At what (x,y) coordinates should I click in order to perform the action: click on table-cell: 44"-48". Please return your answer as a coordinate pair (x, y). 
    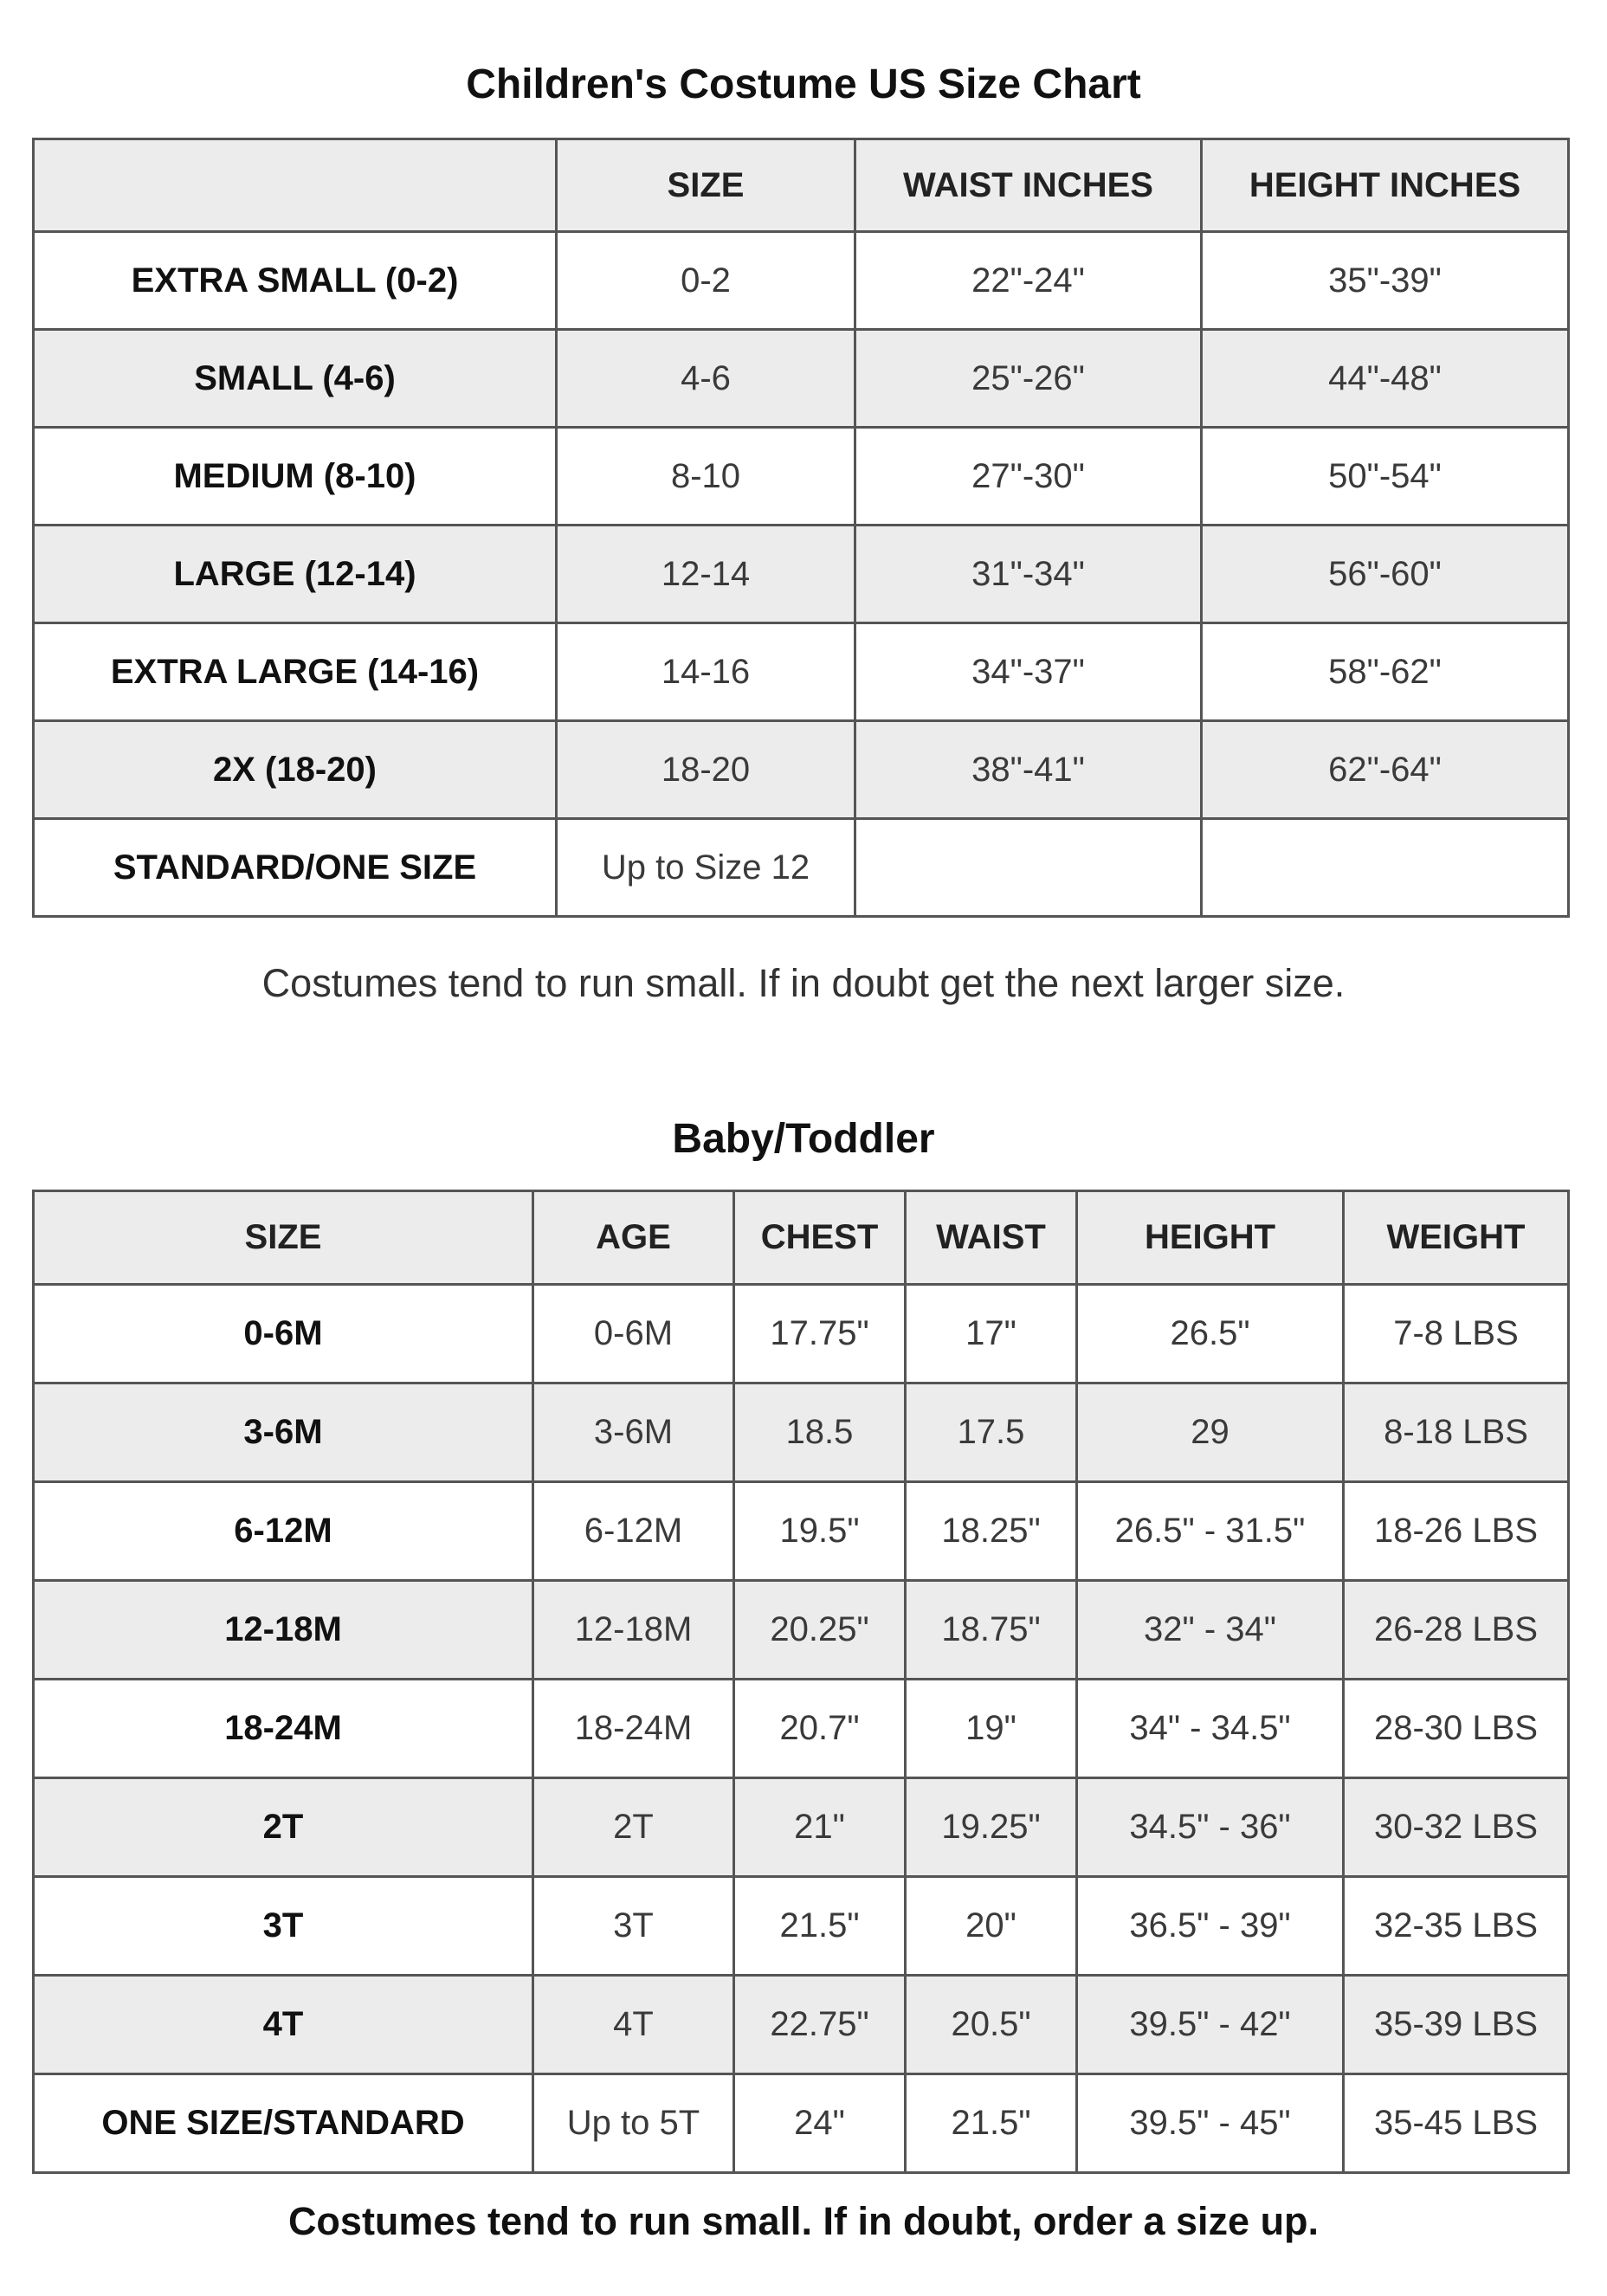
    Looking at the image, I should click on (1385, 378).